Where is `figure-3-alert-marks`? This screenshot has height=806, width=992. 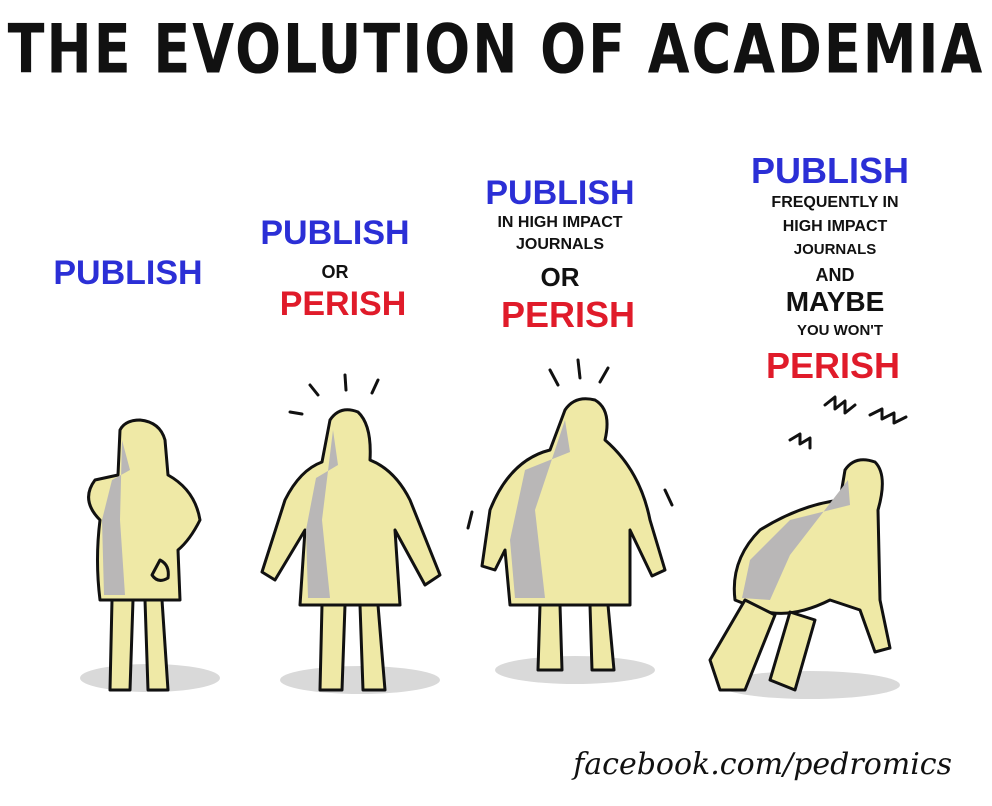
figure-3-alert-marks is located at coordinates (570, 444).